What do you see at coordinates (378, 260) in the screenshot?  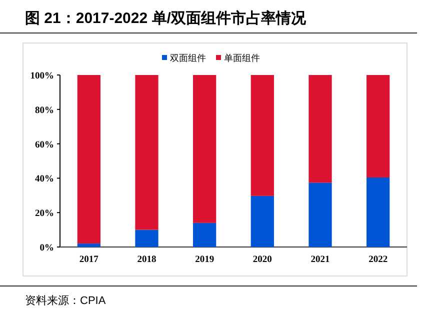 I see `x-tick-label: 2022` at bounding box center [378, 260].